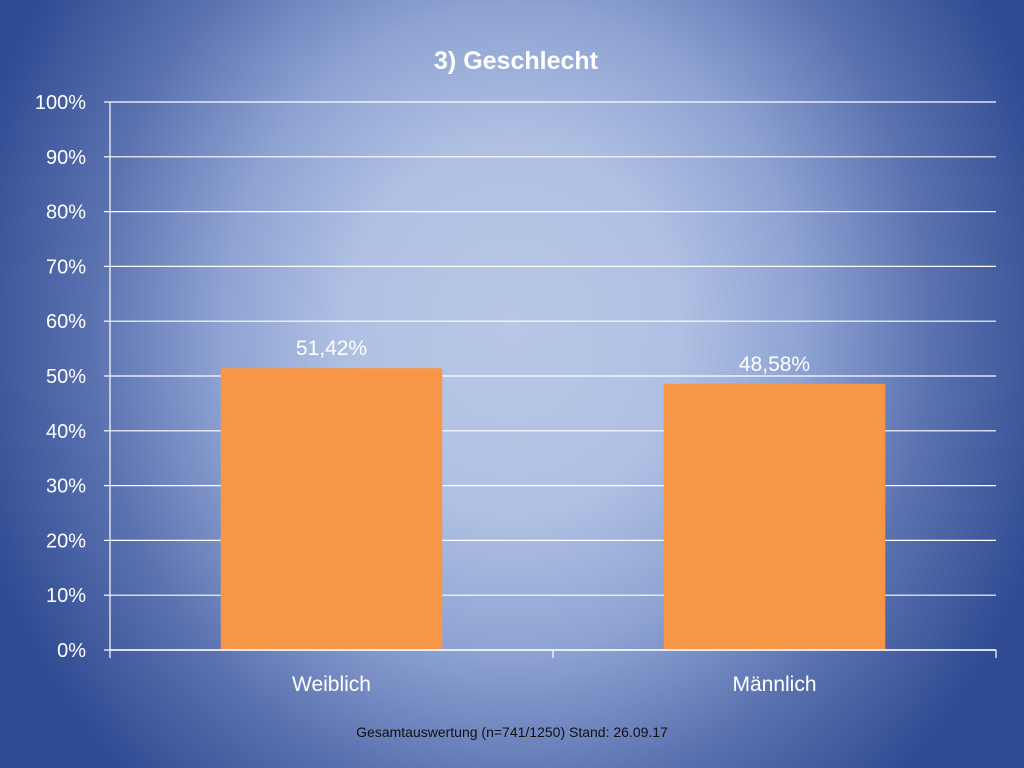 The width and height of the screenshot is (1024, 768). Describe the element at coordinates (331, 348) in the screenshot. I see `data-label: 51,42%` at that location.